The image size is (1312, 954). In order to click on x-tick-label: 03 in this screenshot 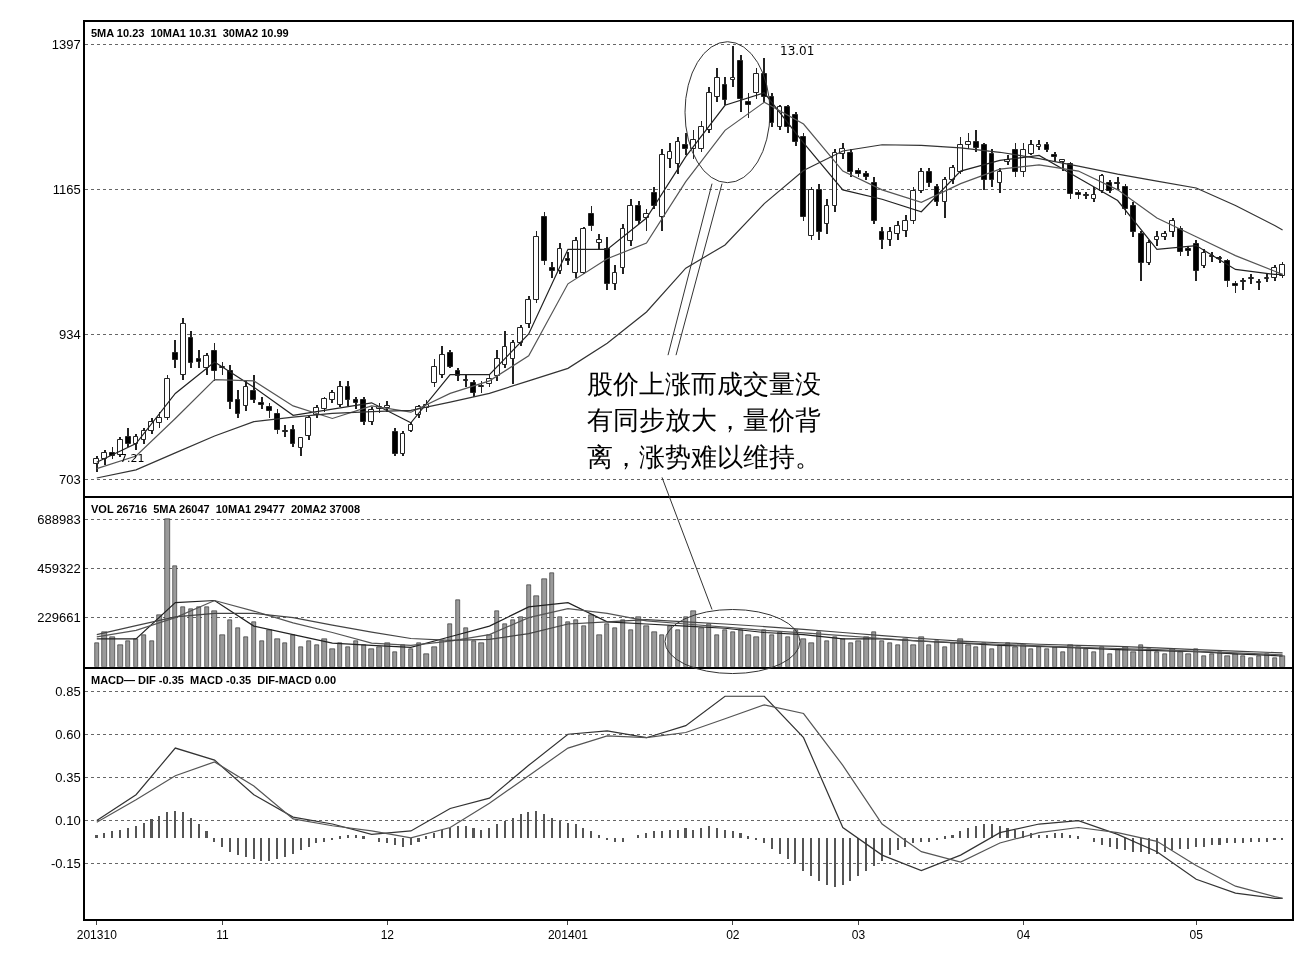, I will do `click(858, 935)`.